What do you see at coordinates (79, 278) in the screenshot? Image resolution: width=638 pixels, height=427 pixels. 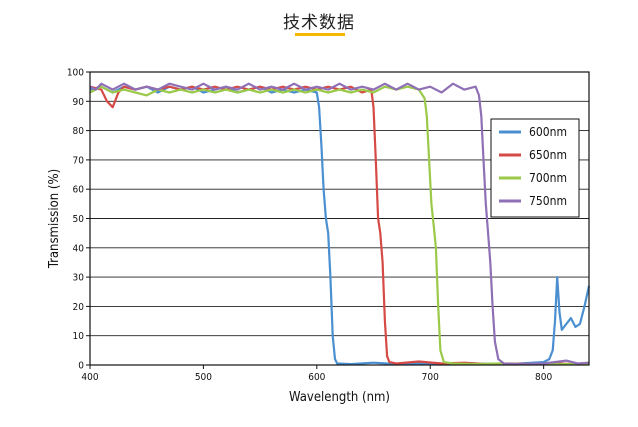 I see `y-tick-label-30: 30` at bounding box center [79, 278].